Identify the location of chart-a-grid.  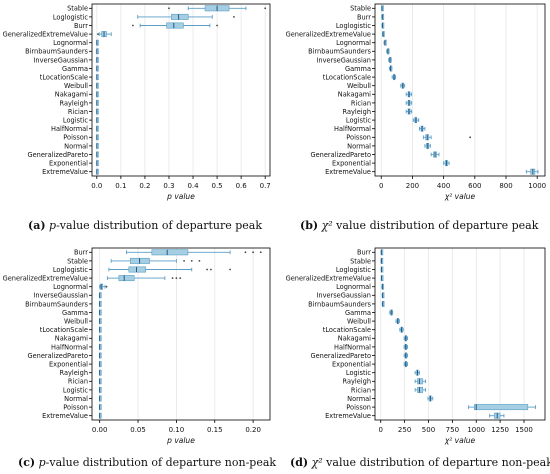
(181, 90).